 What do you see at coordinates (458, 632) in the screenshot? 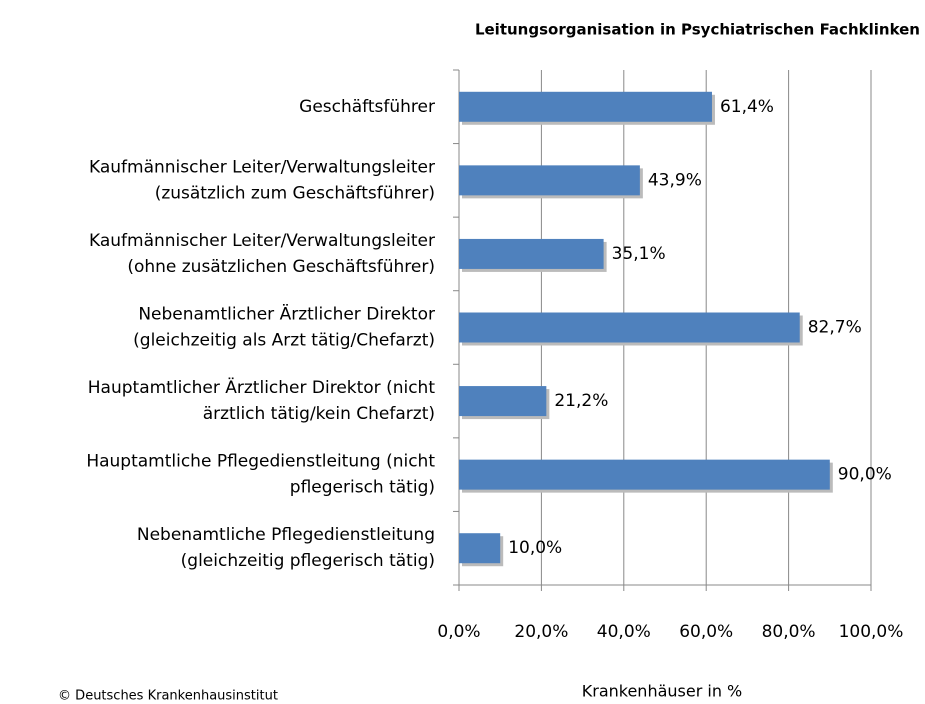
I see `x-tick-label: 0,0%` at bounding box center [458, 632].